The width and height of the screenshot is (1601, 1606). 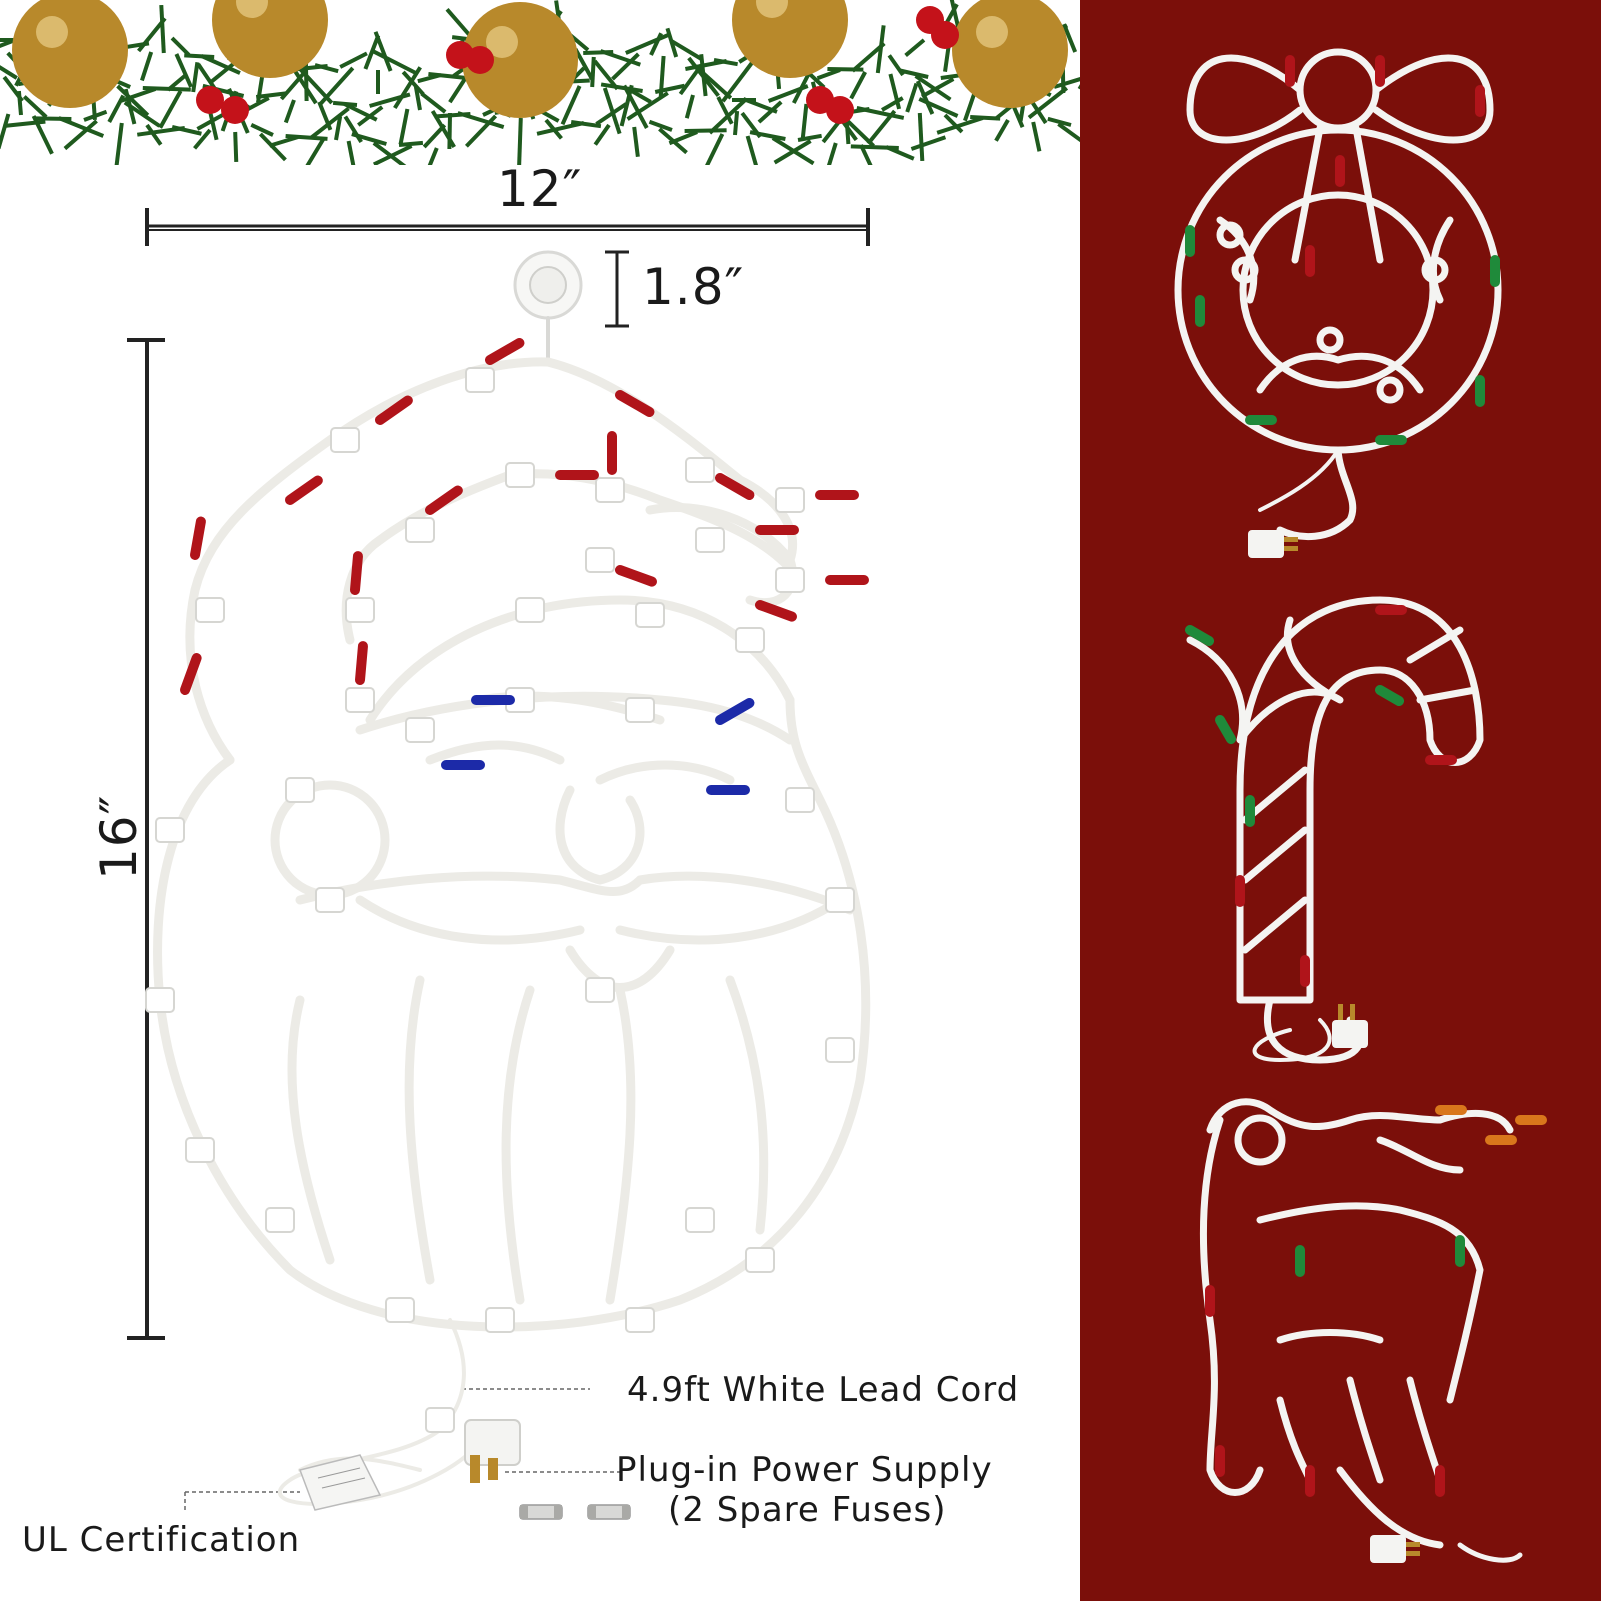 I want to click on hook-dimension-label: 1.8″, so click(x=693, y=287).